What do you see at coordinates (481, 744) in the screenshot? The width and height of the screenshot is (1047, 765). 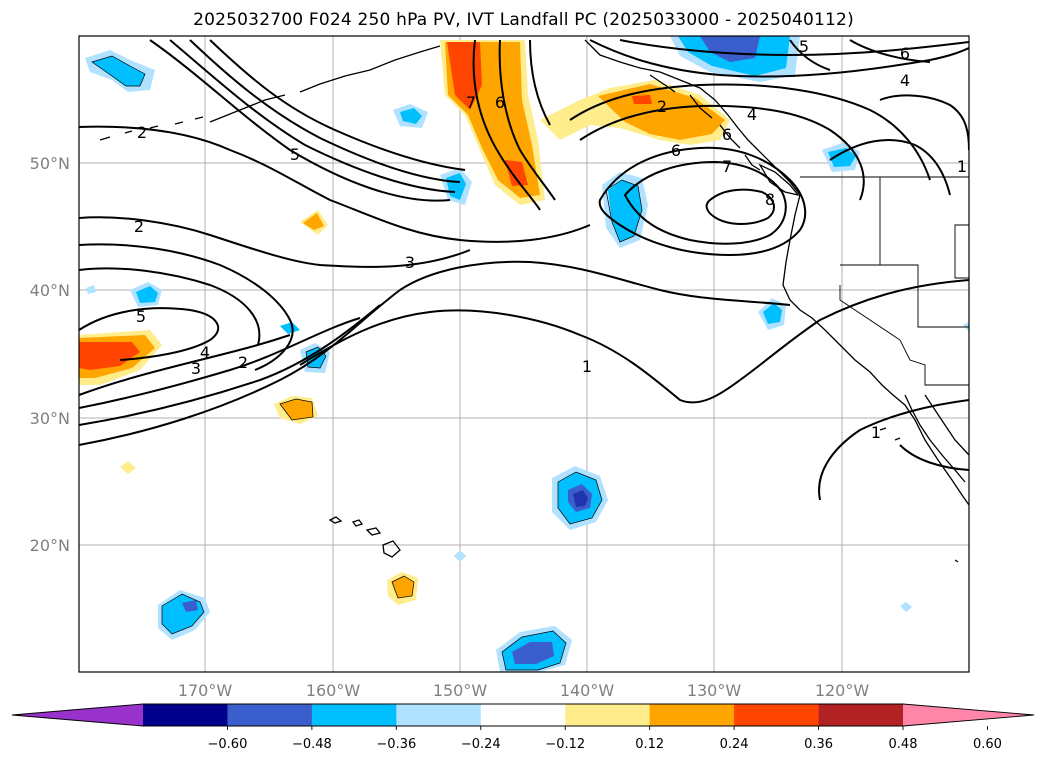 I see `colorbar-tick-label: −0.24` at bounding box center [481, 744].